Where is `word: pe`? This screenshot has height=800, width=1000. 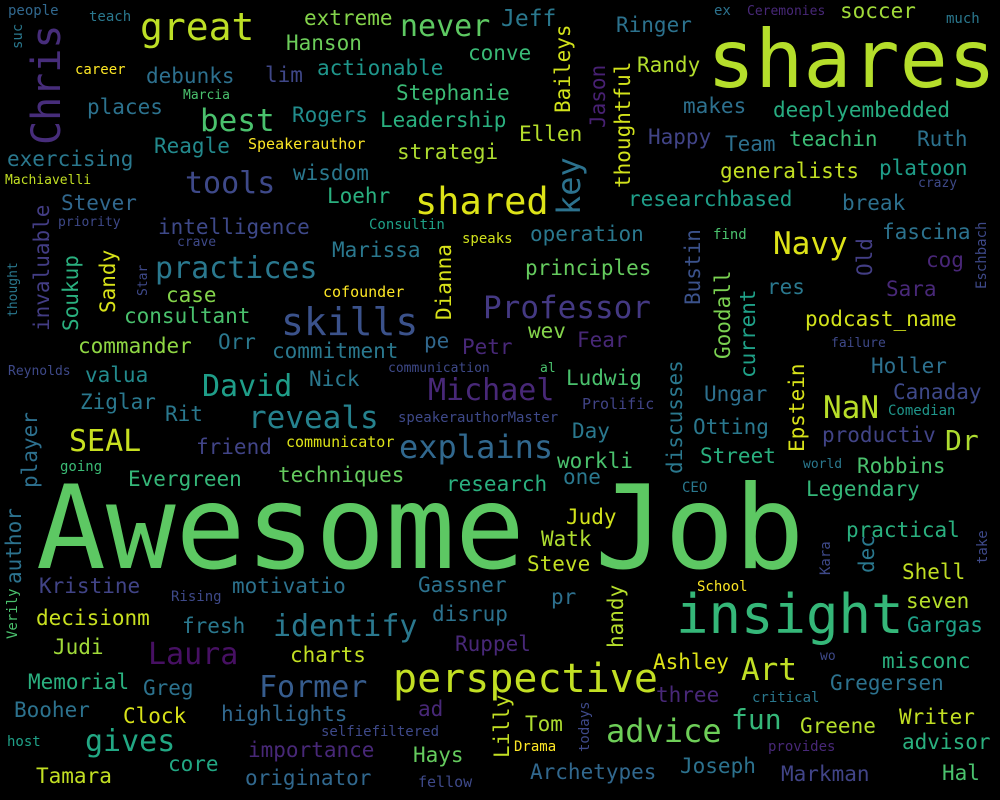 word: pe is located at coordinates (437, 341).